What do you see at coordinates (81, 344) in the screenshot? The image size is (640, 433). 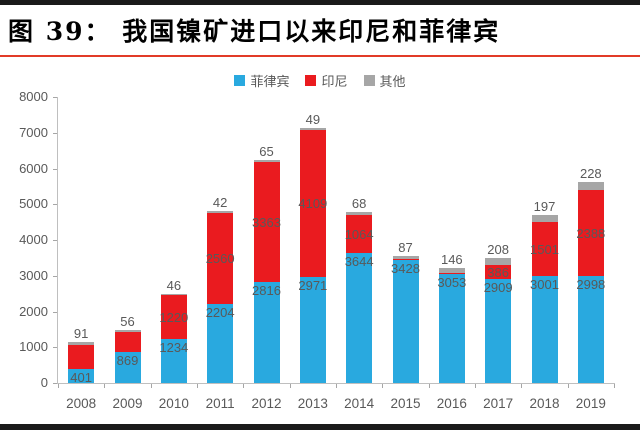 I see `bar-segment-other-2008` at bounding box center [81, 344].